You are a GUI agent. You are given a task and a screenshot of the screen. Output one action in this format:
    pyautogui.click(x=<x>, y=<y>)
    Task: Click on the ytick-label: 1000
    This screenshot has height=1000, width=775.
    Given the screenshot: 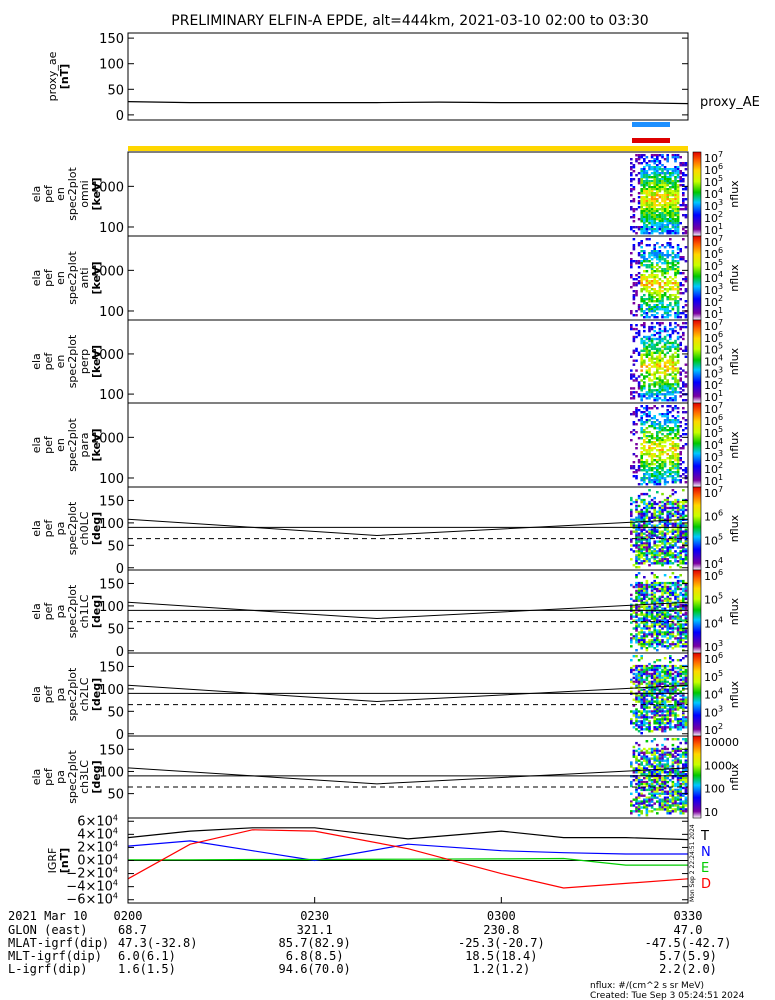 What is the action you would take?
    pyautogui.click(x=107, y=187)
    